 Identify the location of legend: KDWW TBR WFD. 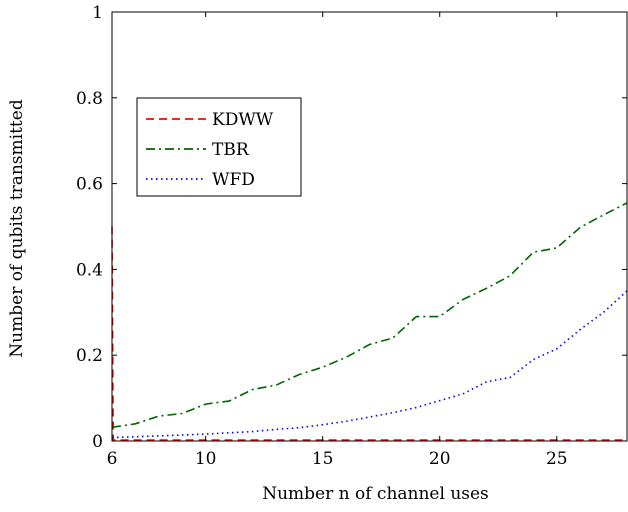
(219, 147).